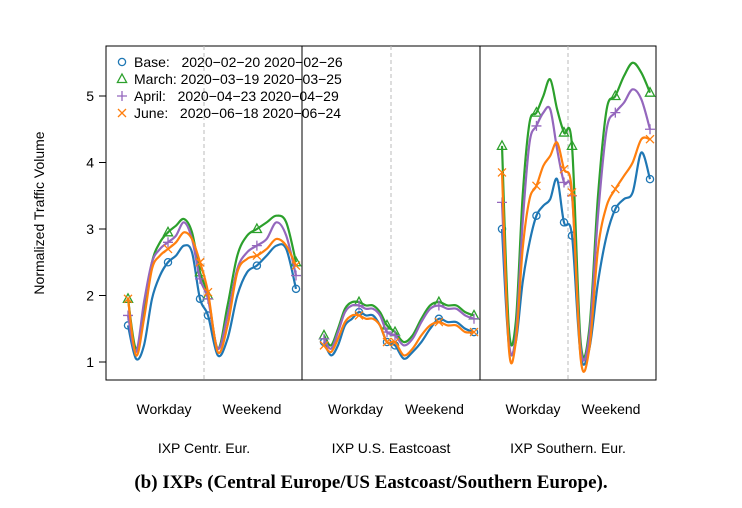  What do you see at coordinates (237, 113) in the screenshot?
I see `legend-label: June: 2020−06−18 2020−06−24` at bounding box center [237, 113].